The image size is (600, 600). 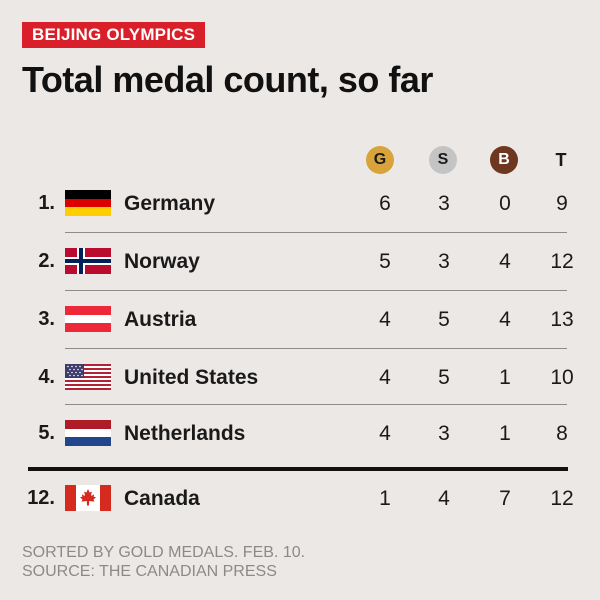 What do you see at coordinates (562, 433) in the screenshot?
I see `total-count: 8` at bounding box center [562, 433].